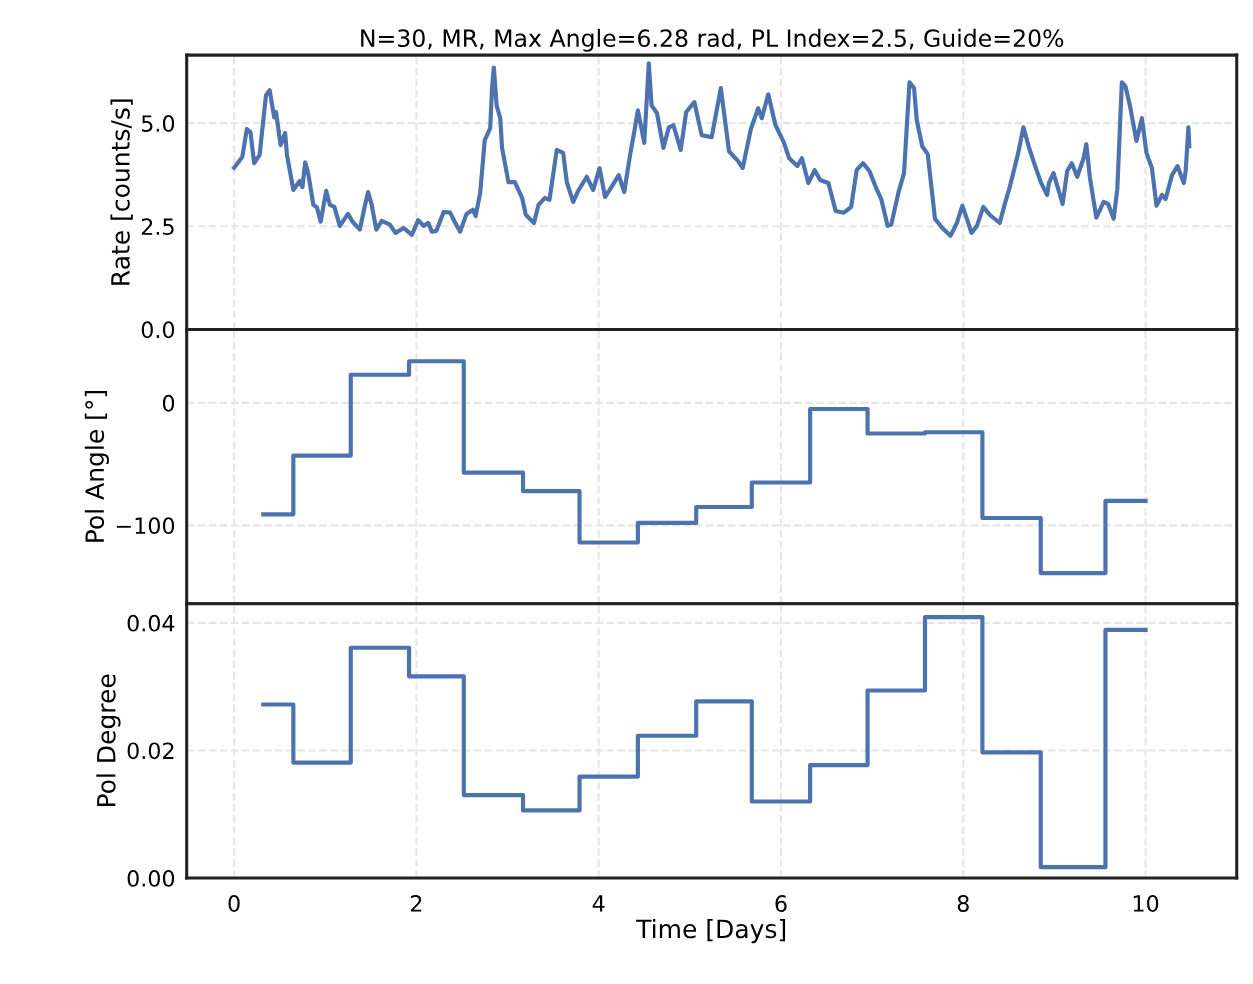 This screenshot has height=984, width=1253. I want to click on y-tick-label: 0.04, so click(151, 623).